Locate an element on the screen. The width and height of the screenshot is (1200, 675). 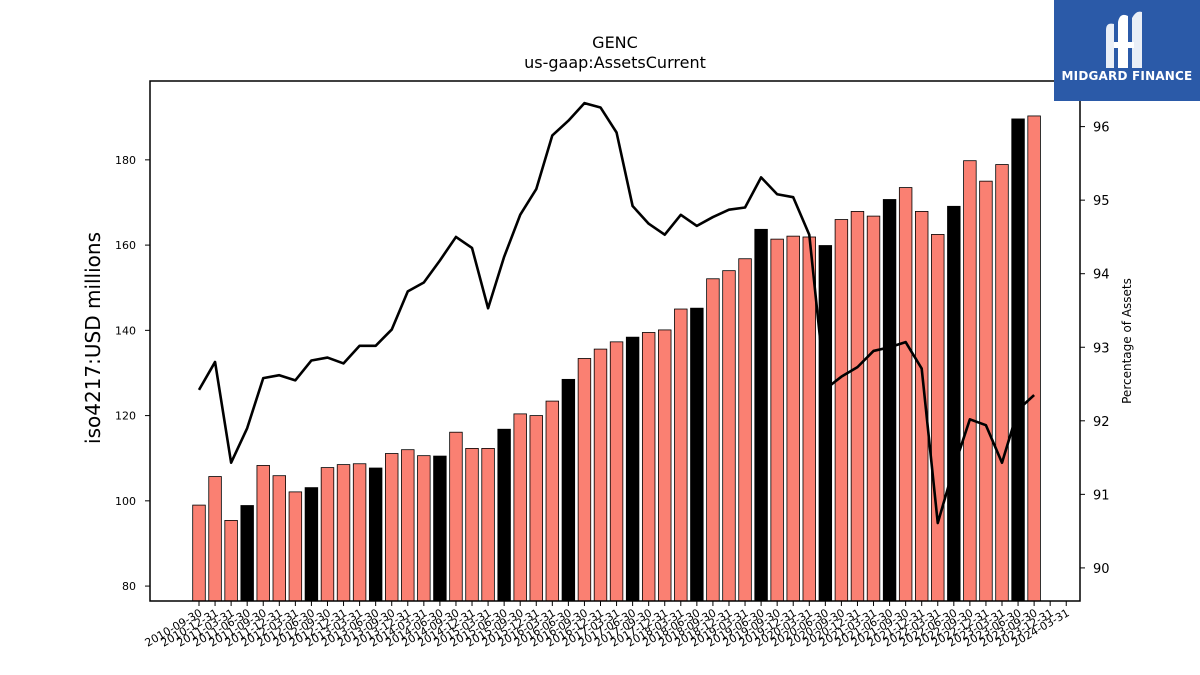
y-tick-label: 160 is located at coordinates (125, 245).